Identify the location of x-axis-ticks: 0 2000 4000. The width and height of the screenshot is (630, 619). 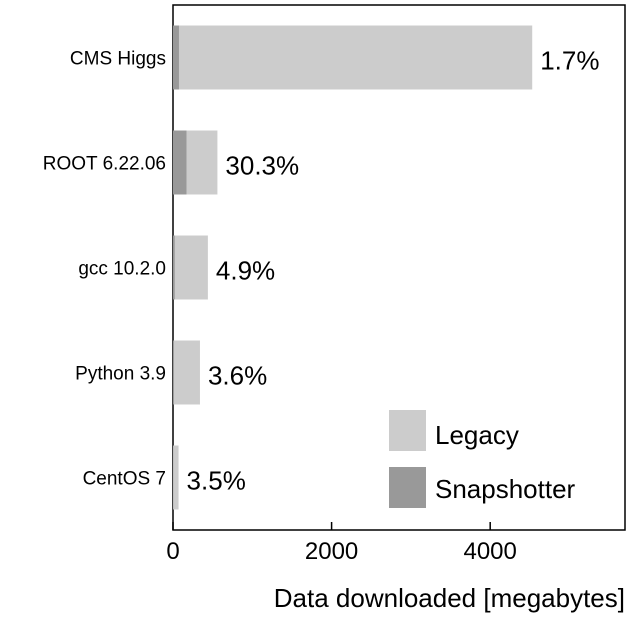
(341, 543).